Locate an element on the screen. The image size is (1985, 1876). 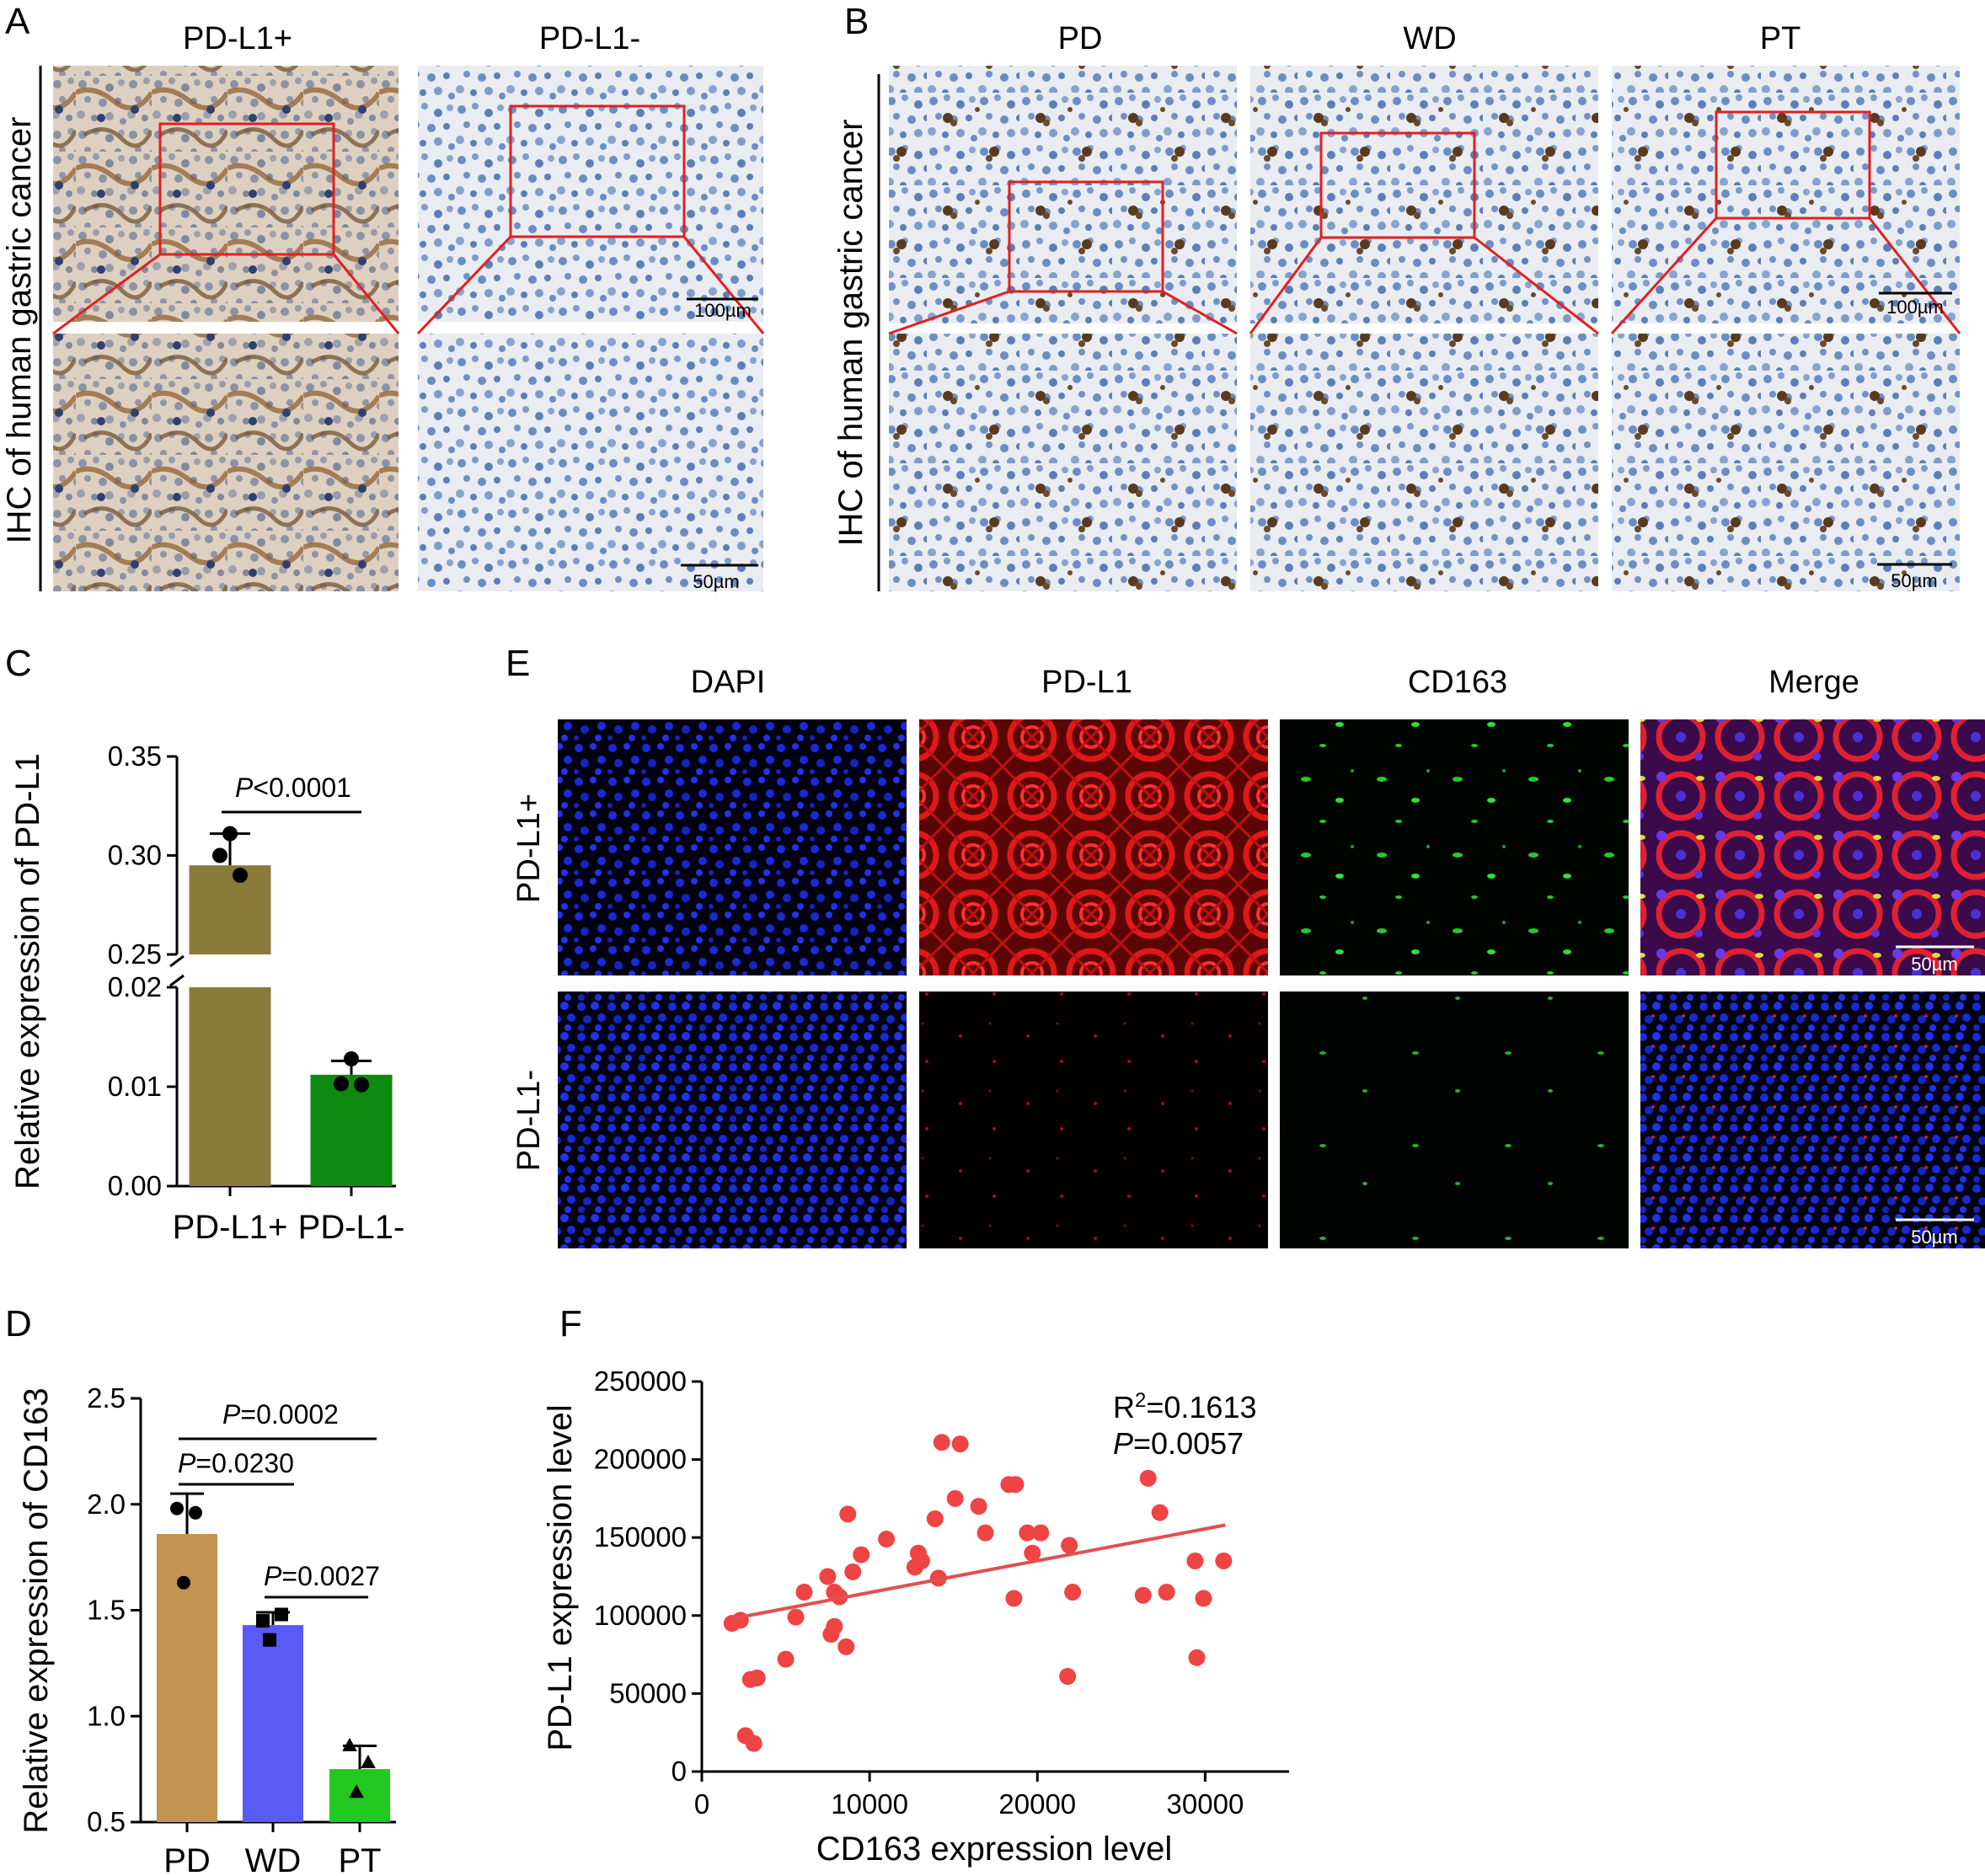
ihc-image-b-pd-high is located at coordinates (1063, 463).